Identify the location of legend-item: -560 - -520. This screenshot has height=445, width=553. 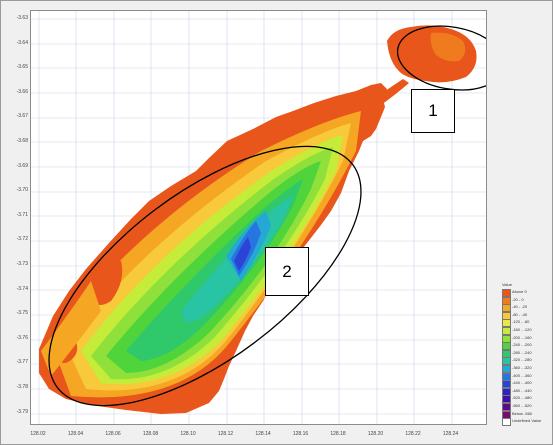
(527, 407).